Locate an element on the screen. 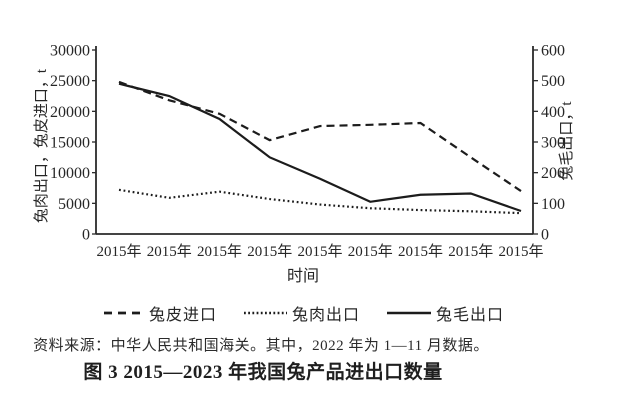  y-axis-left-tick-label: 20000 is located at coordinates (70, 112).